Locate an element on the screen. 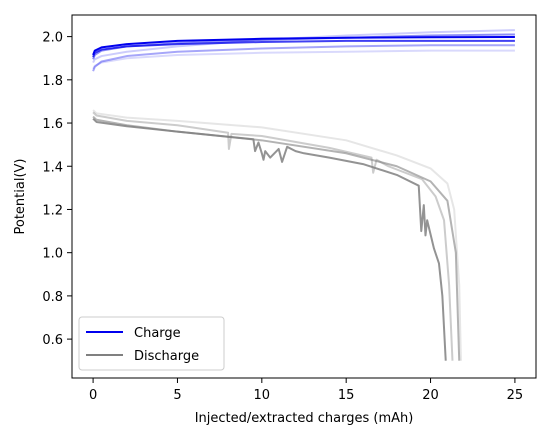 This screenshot has height=438, width=552. x-axis-label: Injected/extracted charges (mAh) is located at coordinates (304, 418).